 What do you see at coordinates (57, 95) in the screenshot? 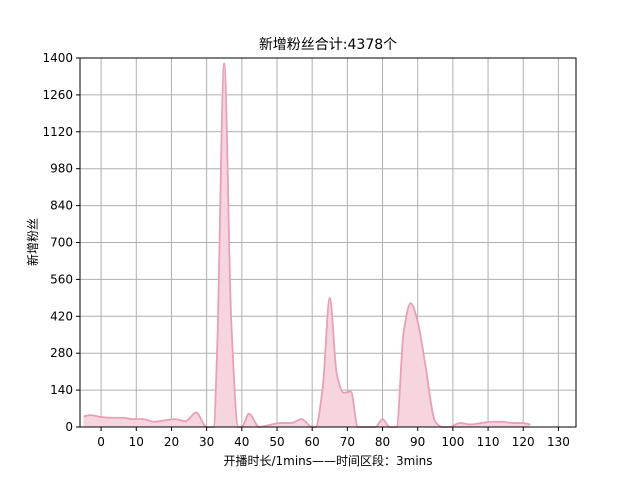
I see `y-tick-label: 1260` at bounding box center [57, 95].